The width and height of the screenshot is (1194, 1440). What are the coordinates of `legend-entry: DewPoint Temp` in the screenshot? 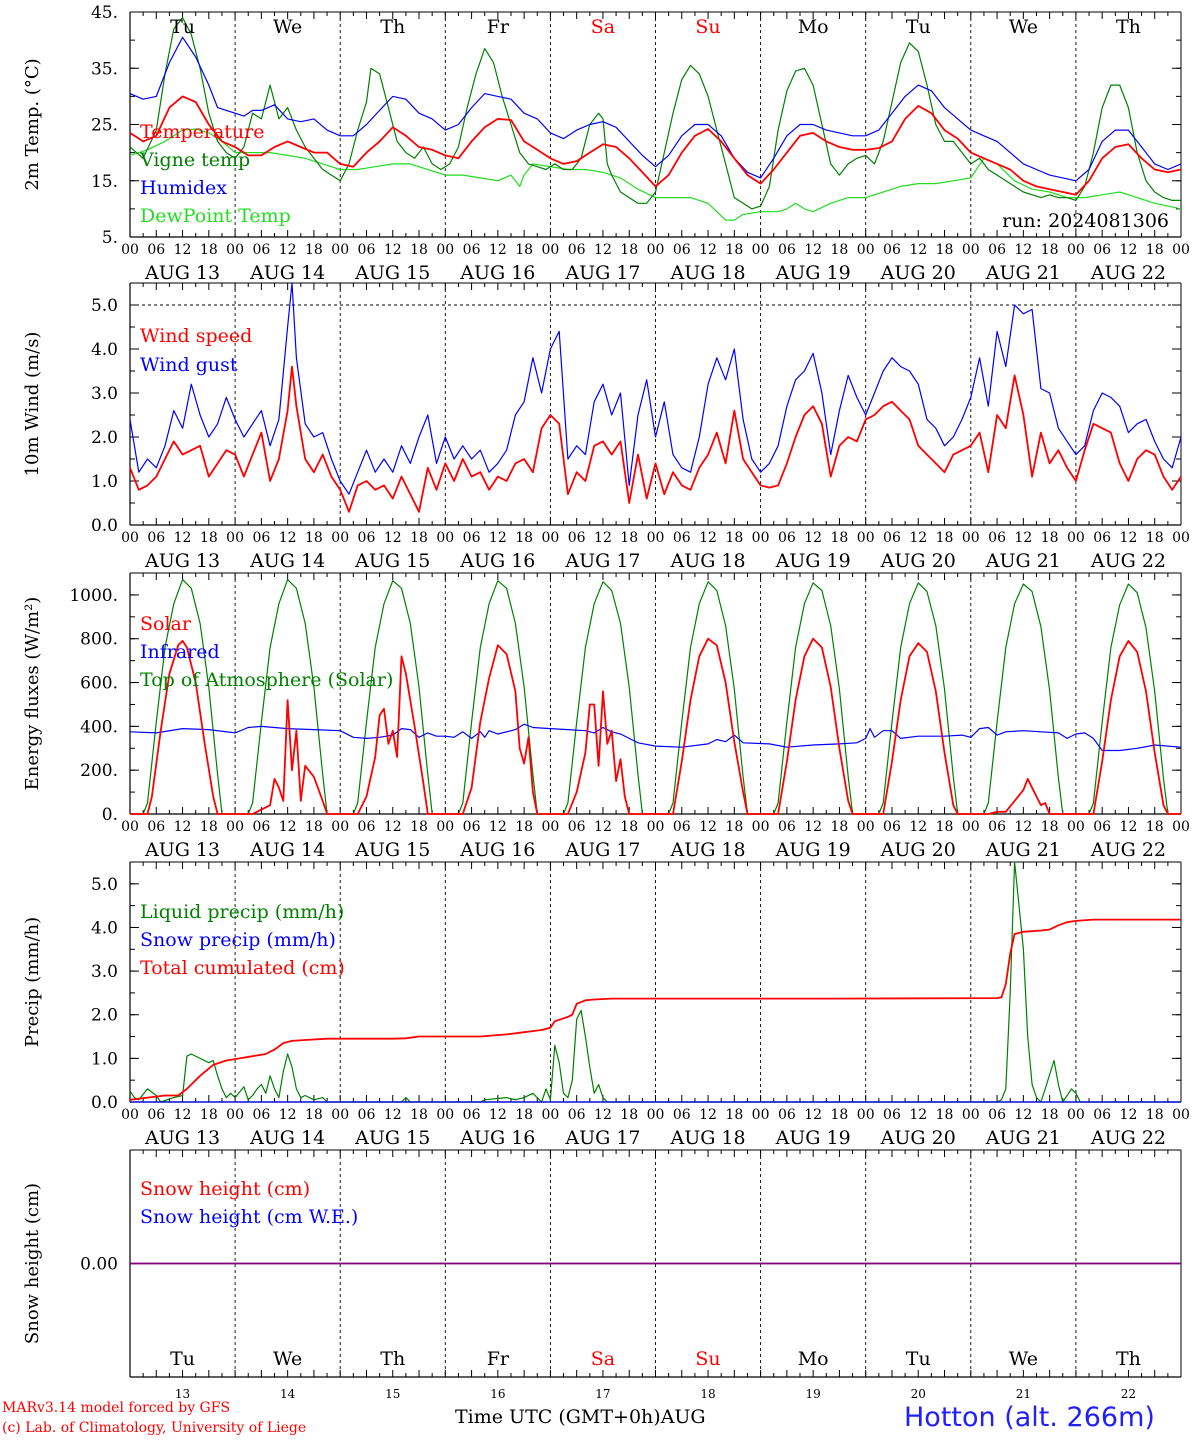 It's located at (215, 216).